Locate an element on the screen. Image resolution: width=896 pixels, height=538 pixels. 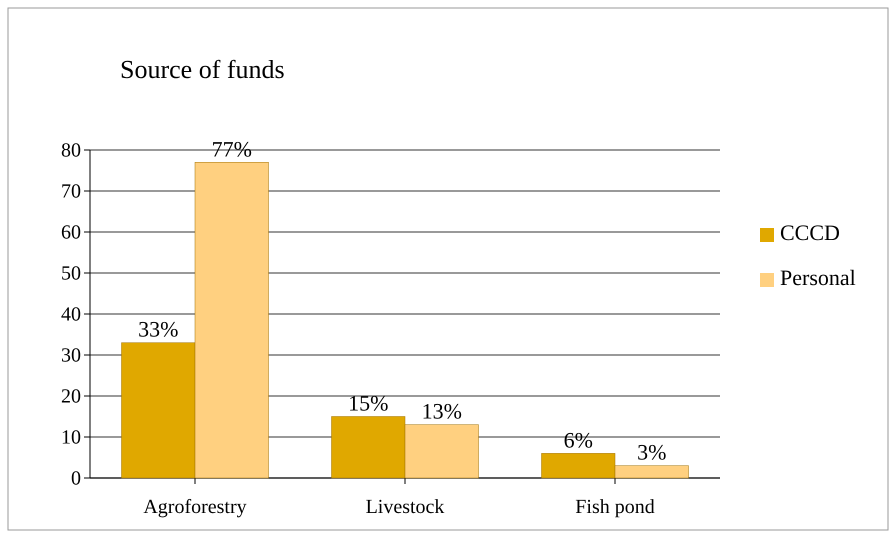
data-label: 33% is located at coordinates (158, 329).